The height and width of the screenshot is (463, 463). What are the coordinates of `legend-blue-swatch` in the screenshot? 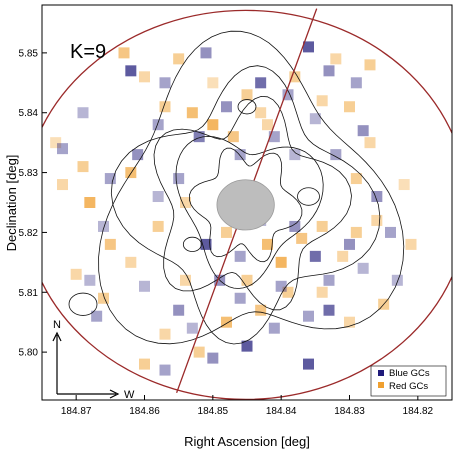 It's located at (381, 373).